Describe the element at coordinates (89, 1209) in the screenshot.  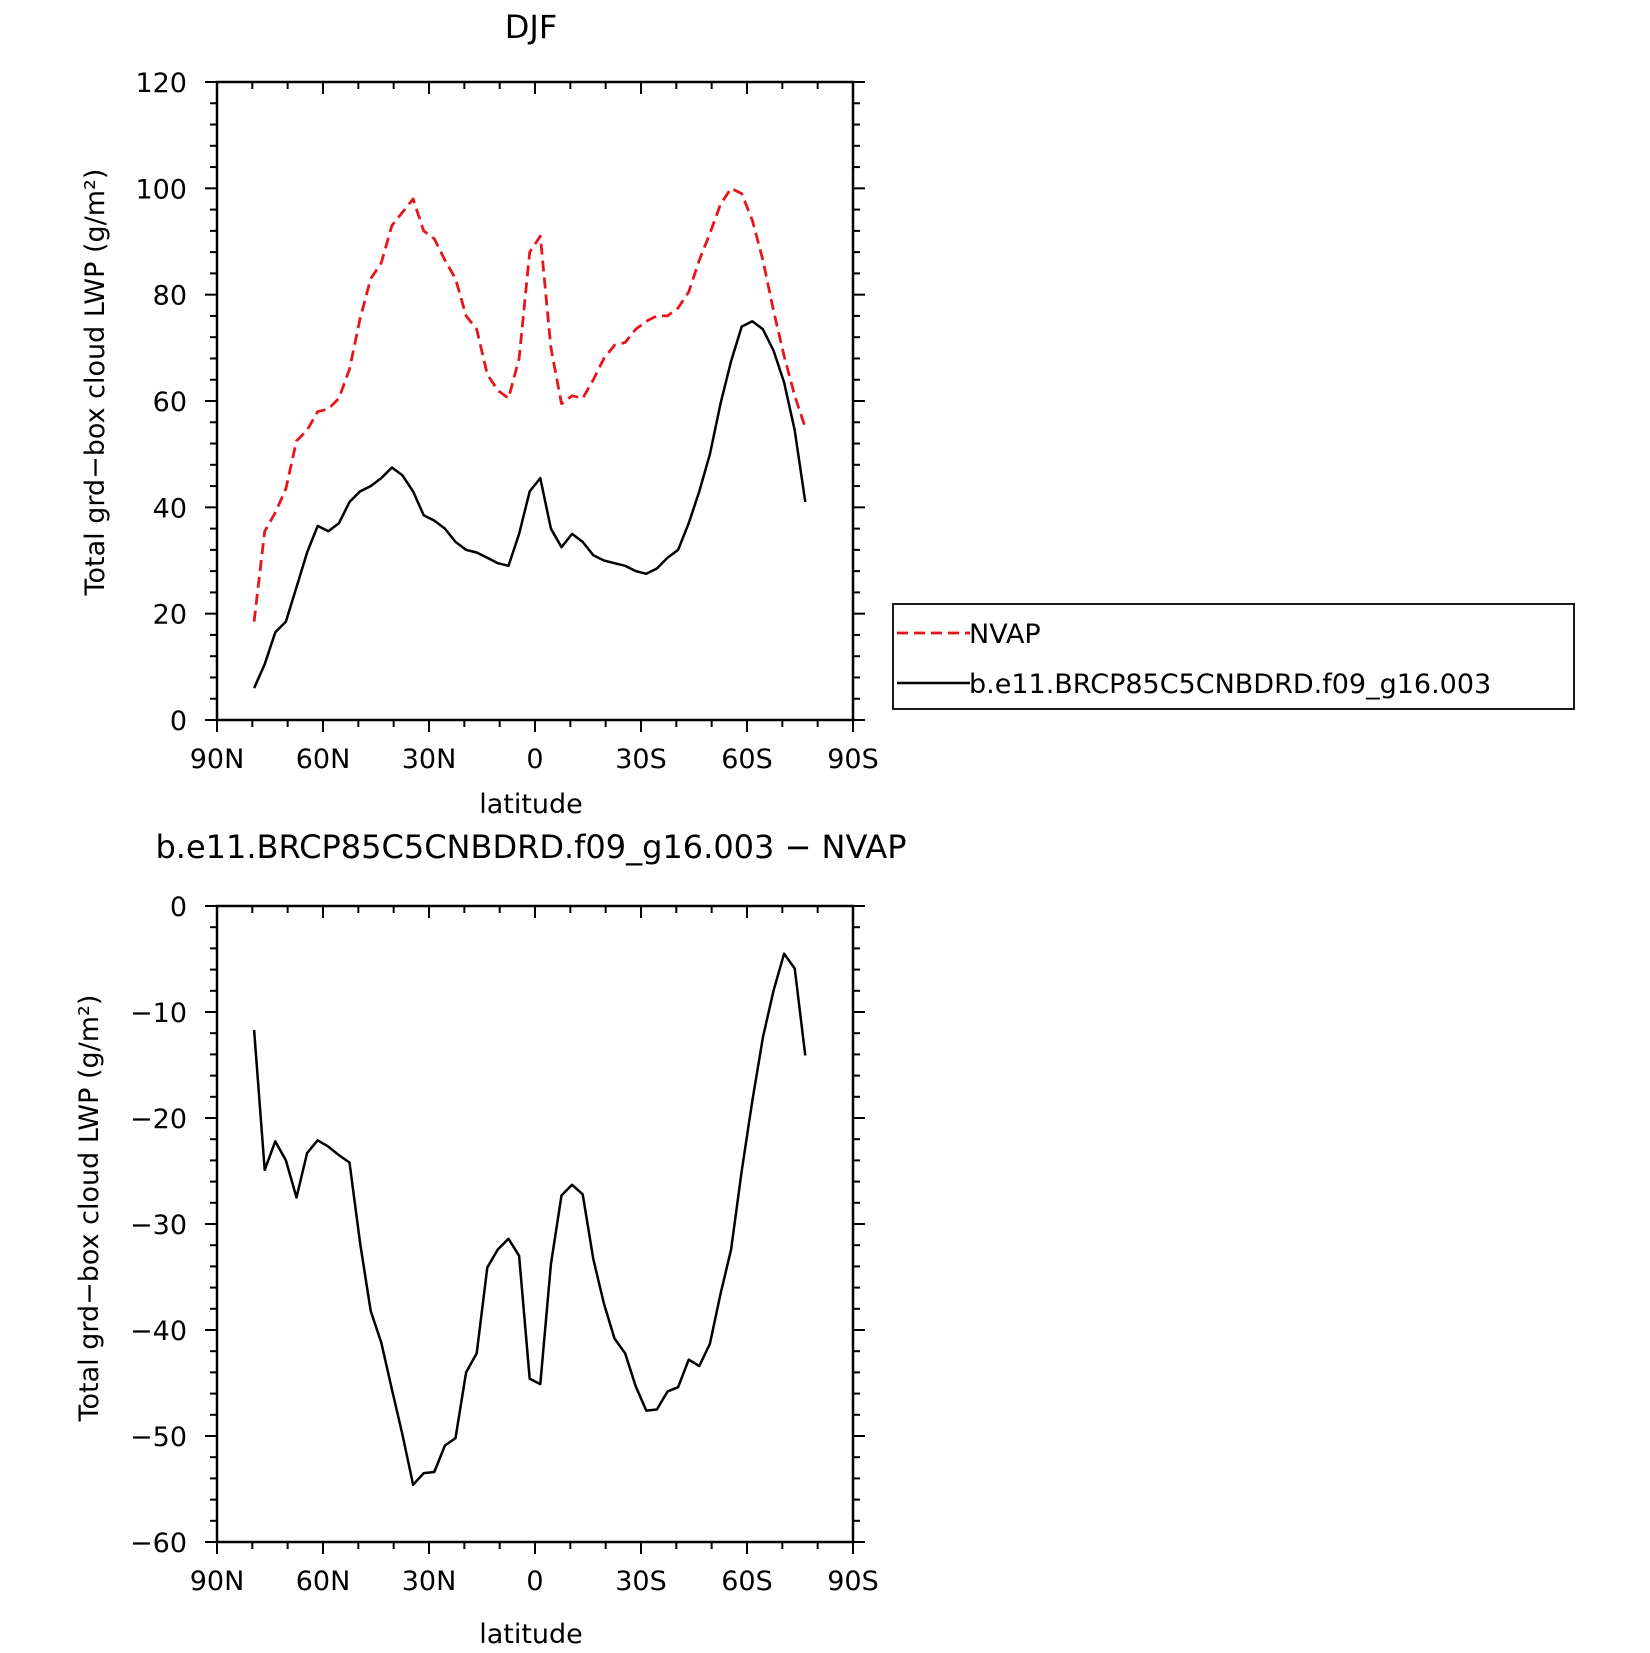
I see `bottom-y-axis-label: Total grd−box cloud LWP (g/m²)` at that location.